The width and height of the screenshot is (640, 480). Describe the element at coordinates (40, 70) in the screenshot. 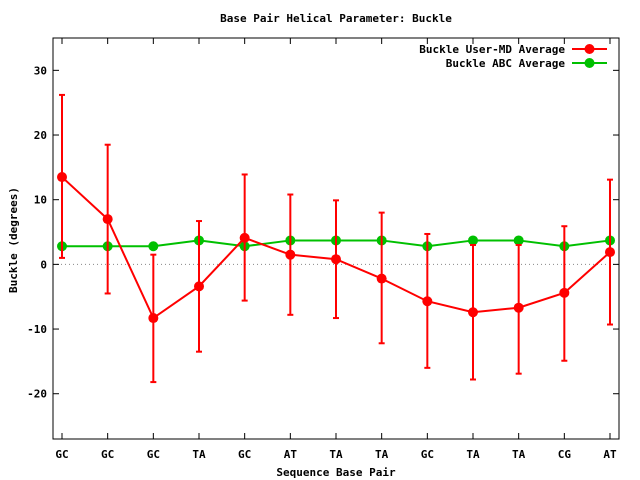

I see `y-tick-label: 30` at that location.